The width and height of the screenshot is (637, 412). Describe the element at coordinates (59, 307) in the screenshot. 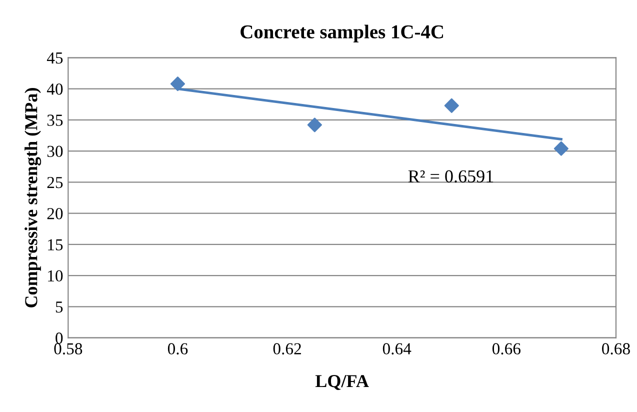

I see `y-tick-label: 5` at that location.